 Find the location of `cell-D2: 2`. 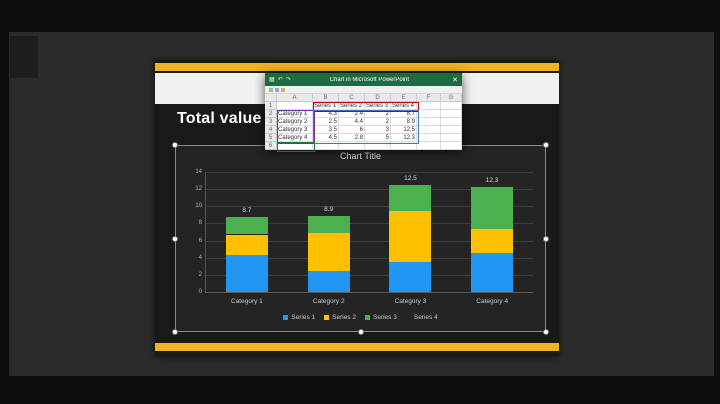

cell-D2: 2 is located at coordinates (378, 114).